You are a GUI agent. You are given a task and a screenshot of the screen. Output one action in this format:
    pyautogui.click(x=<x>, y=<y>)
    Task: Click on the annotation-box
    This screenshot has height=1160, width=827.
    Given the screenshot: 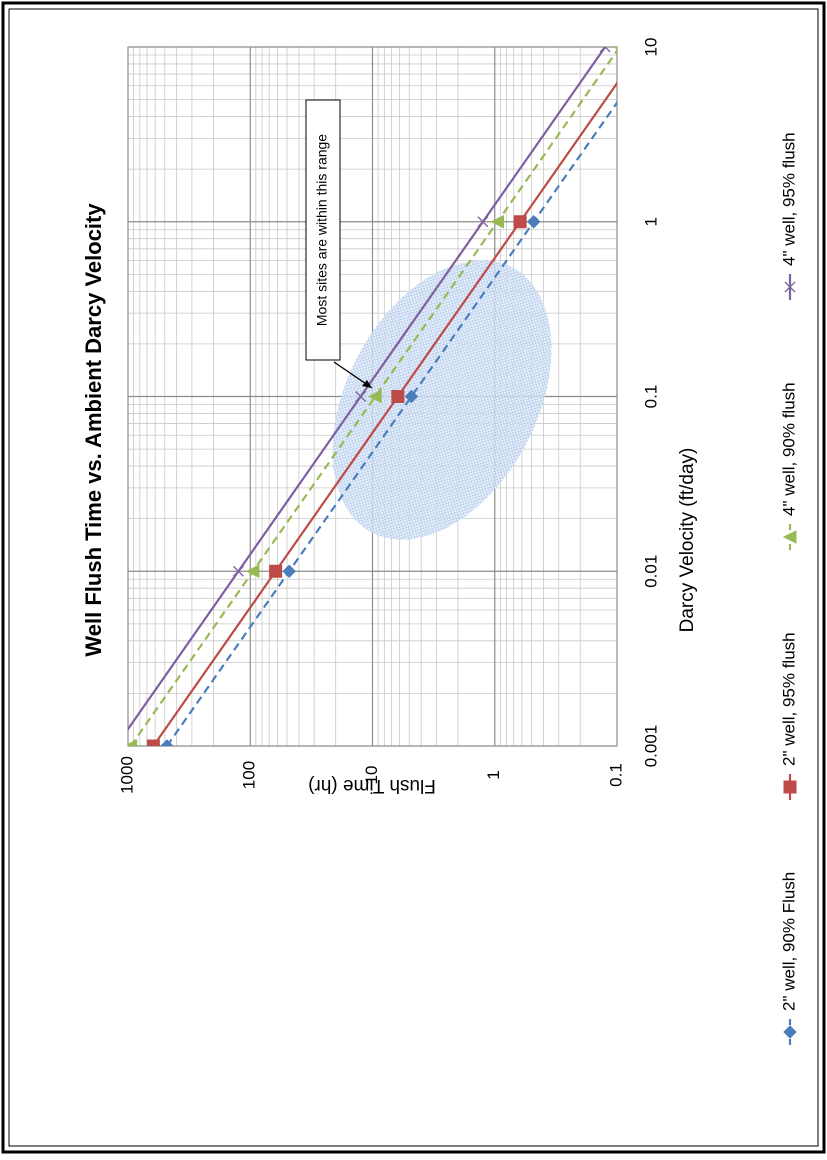 What is the action you would take?
    pyautogui.click(x=323, y=230)
    